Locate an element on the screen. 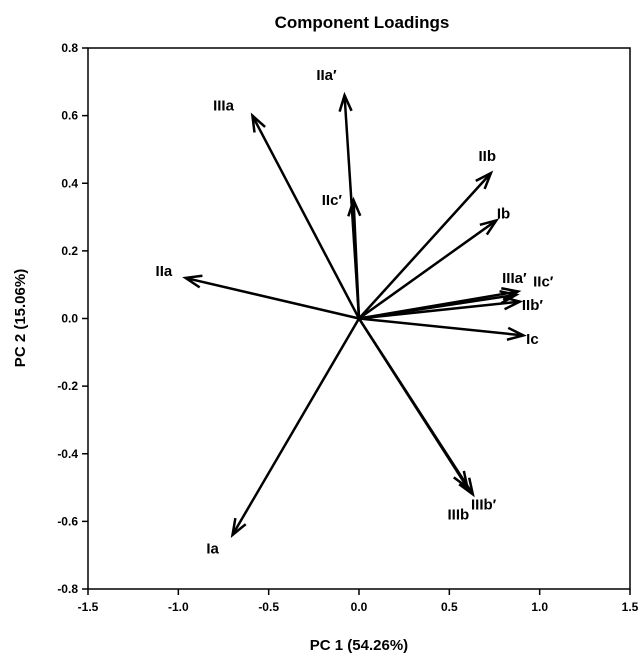  vector-label: IIa is located at coordinates (164, 271).